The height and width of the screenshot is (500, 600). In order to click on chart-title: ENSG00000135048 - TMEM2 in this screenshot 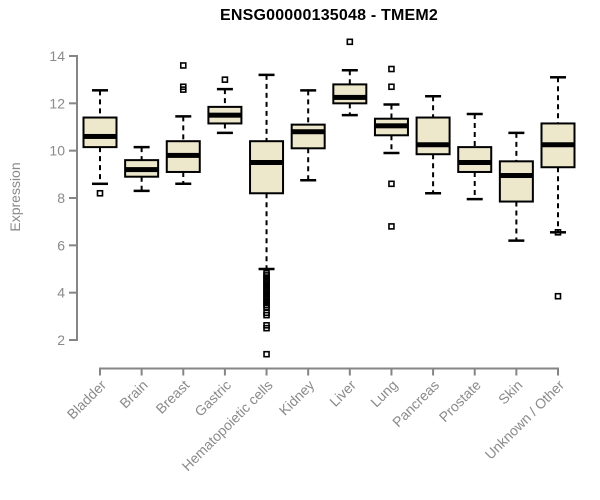, I will do `click(329, 15)`.